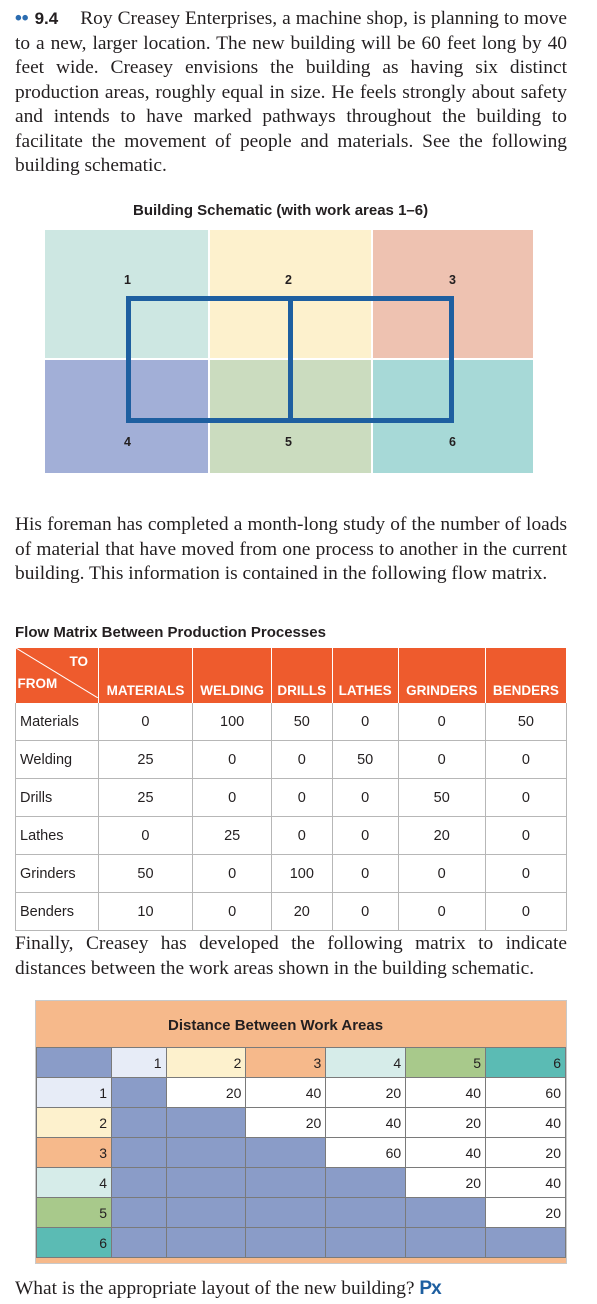 Image resolution: width=597 pixels, height=1304 pixels. What do you see at coordinates (57, 722) in the screenshot?
I see `row-header: Materials` at bounding box center [57, 722].